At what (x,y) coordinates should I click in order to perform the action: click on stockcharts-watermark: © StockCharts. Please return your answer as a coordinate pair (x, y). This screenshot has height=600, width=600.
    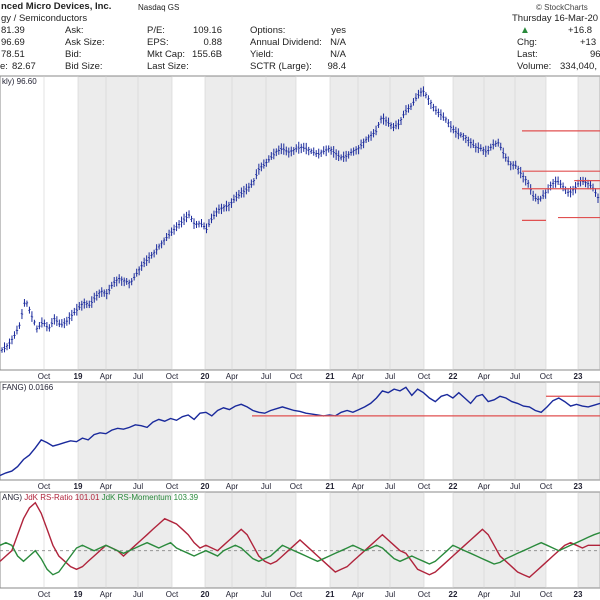
    Looking at the image, I should click on (562, 7).